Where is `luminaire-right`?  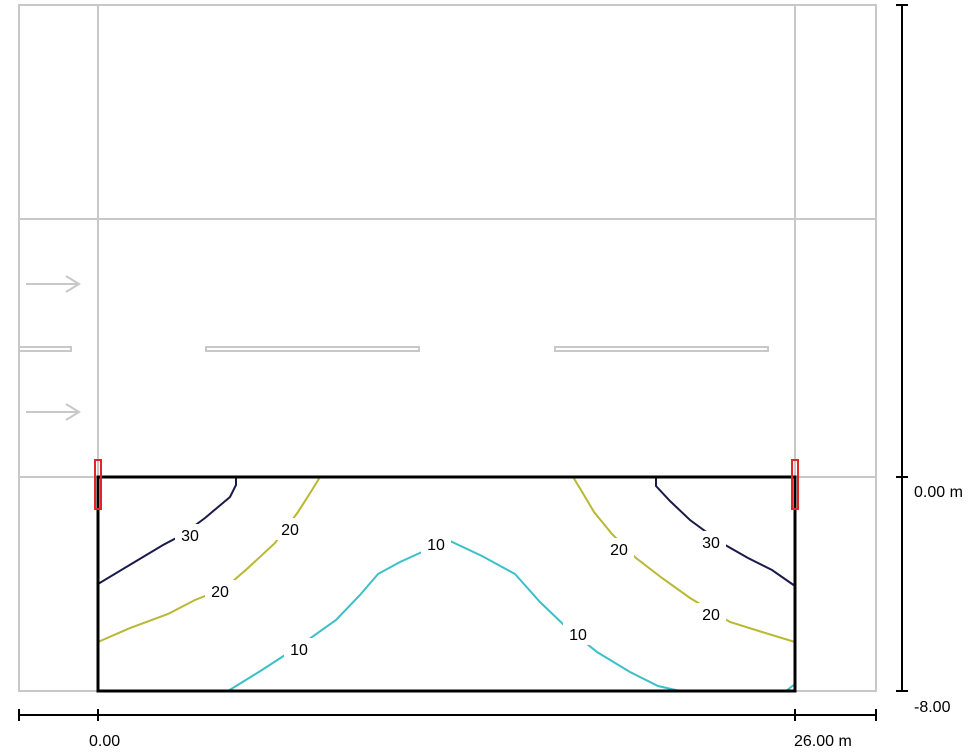 luminaire-right is located at coordinates (795, 484).